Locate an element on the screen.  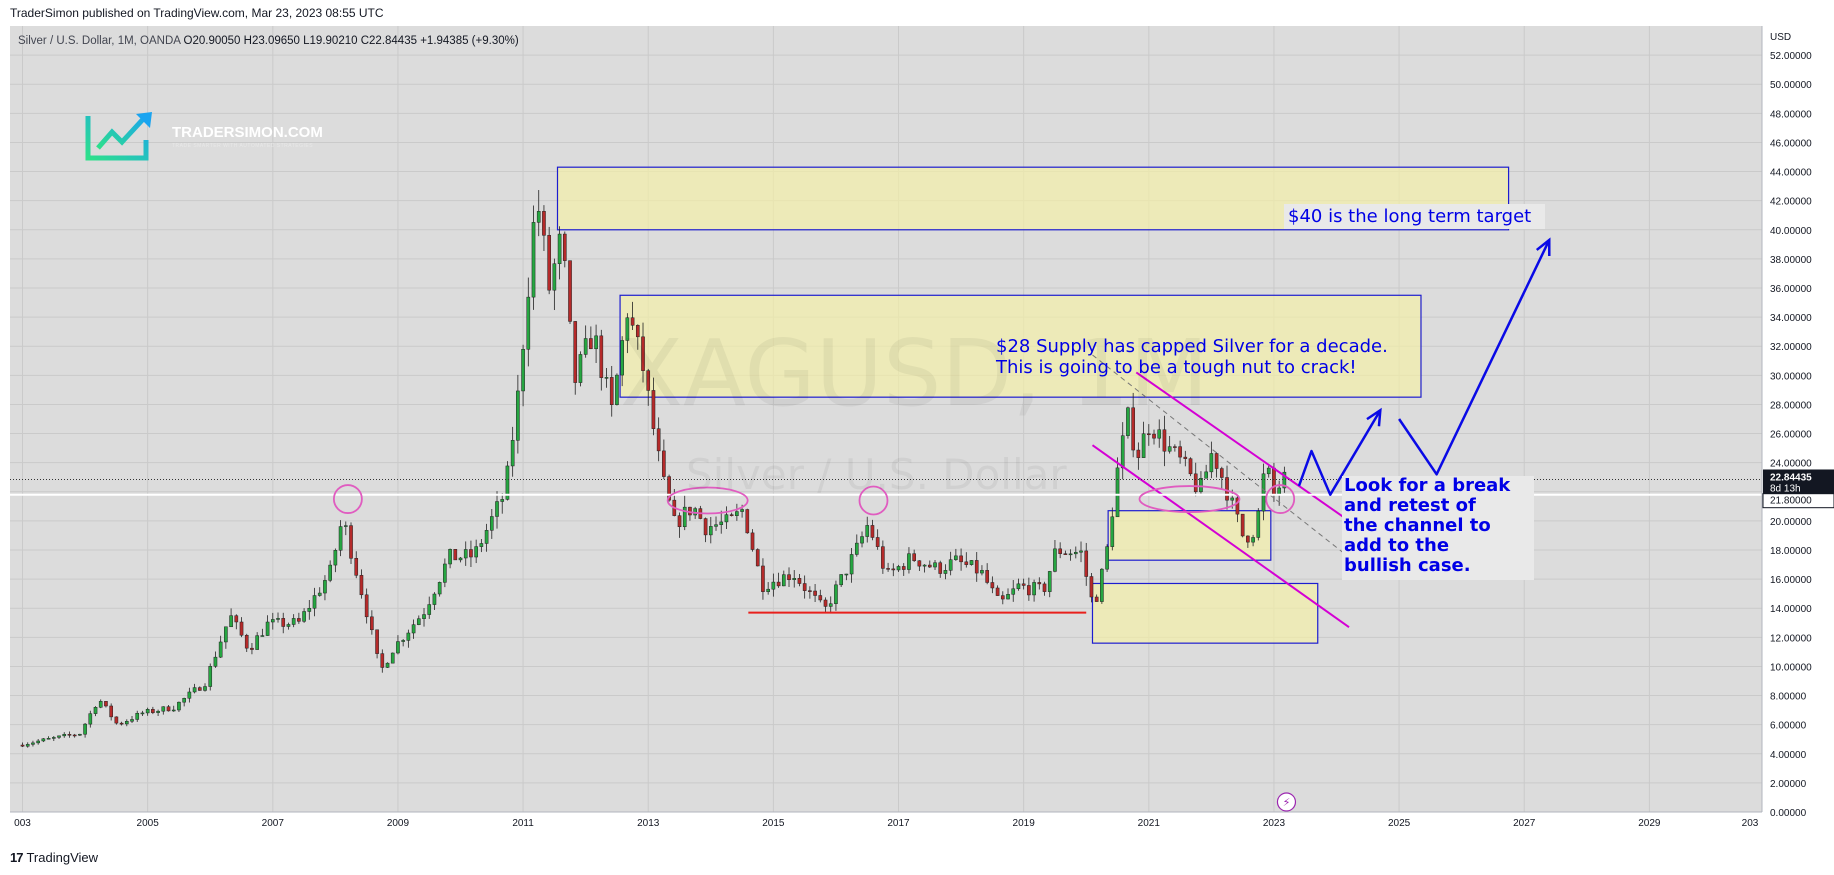
y-tick-label: 12.00000 is located at coordinates (1791, 638).